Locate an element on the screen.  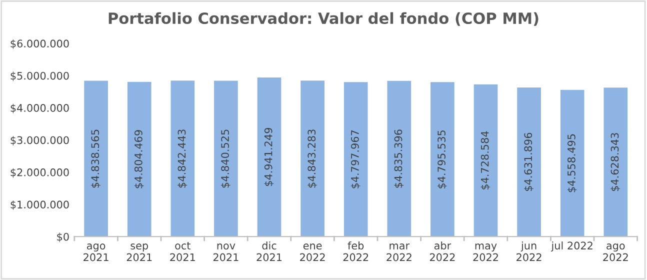
x-tick-label: oct 2021 is located at coordinates (182, 252).